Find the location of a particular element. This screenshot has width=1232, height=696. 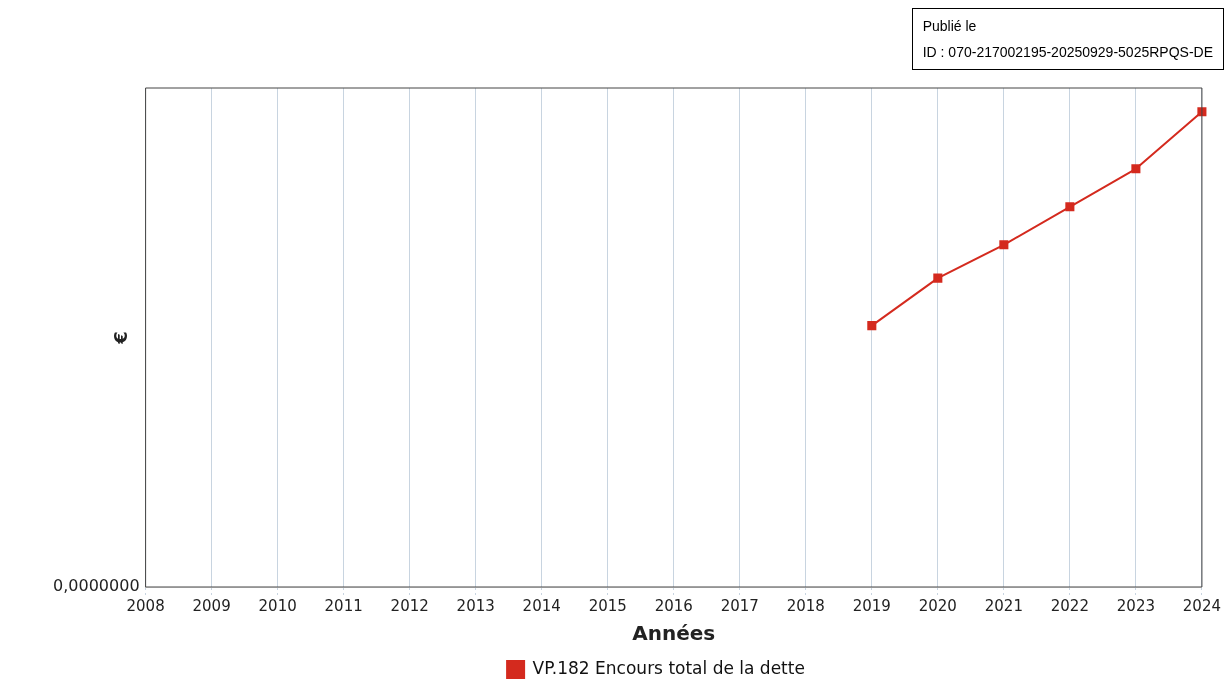

x-axis-title: Années is located at coordinates (674, 633).